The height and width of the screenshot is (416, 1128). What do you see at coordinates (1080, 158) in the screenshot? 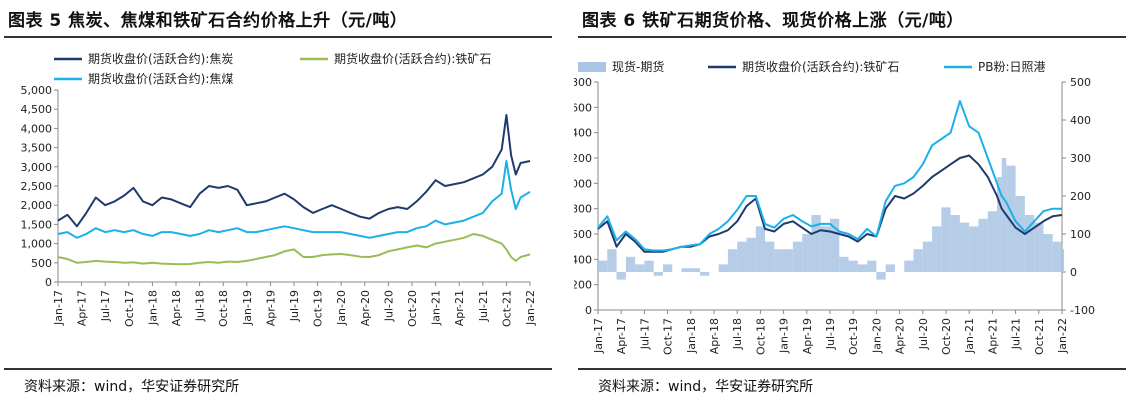
I see `y2-tick-label: 300` at bounding box center [1080, 158].